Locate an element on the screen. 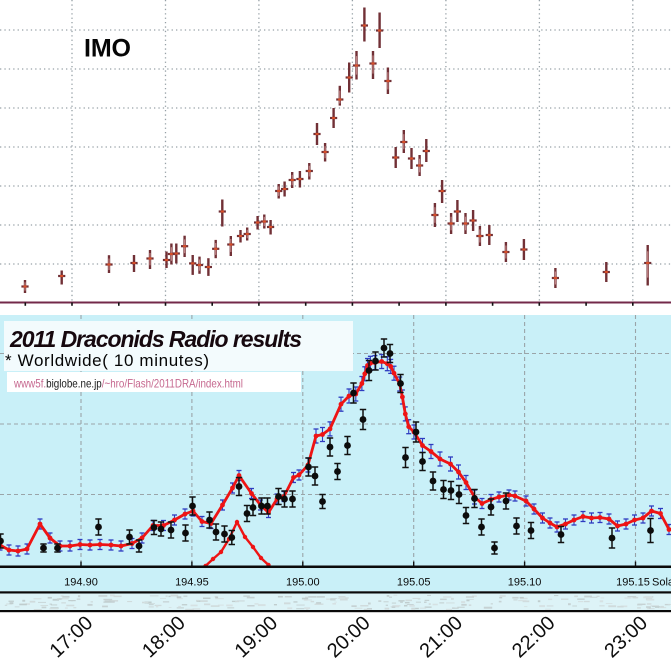 The height and width of the screenshot is (667, 671). svg-text: 195.00 is located at coordinates (303, 583).